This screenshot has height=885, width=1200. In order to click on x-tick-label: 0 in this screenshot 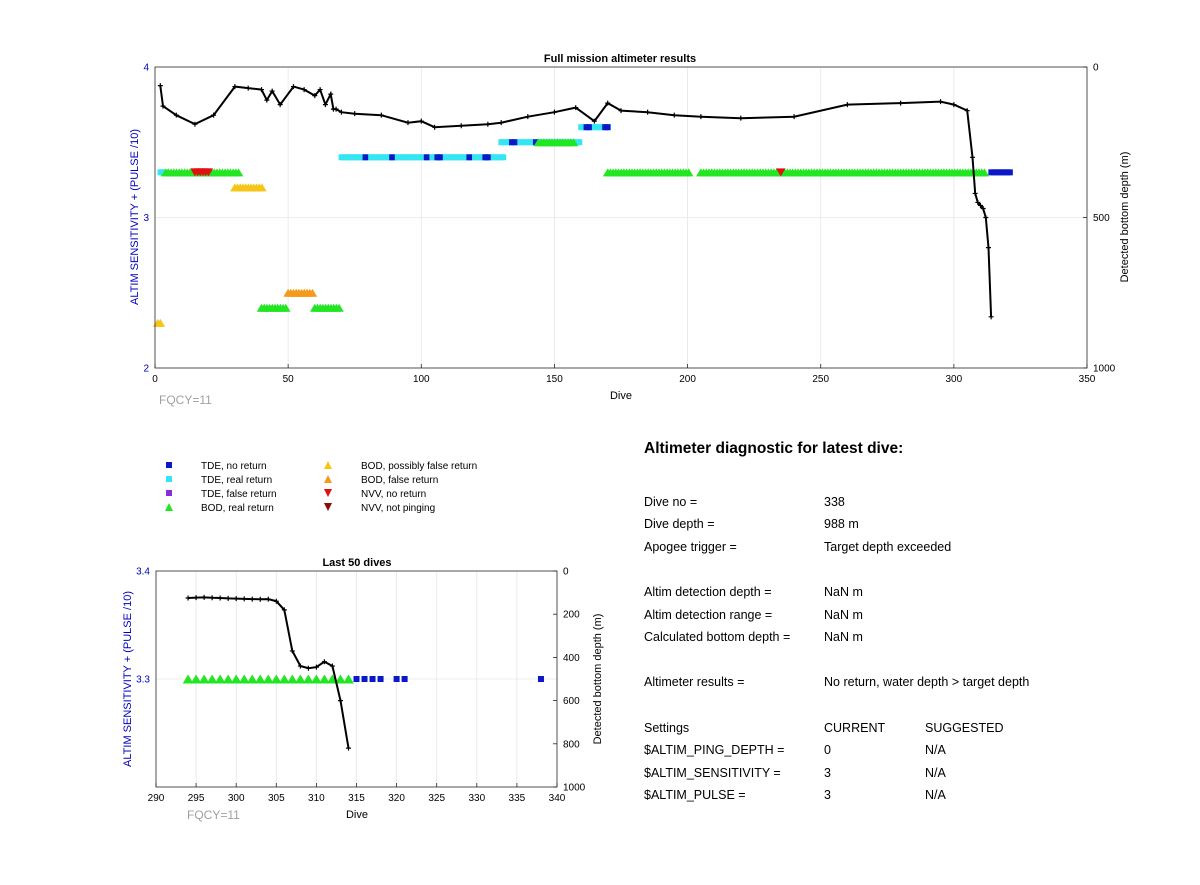, I will do `click(155, 379)`.